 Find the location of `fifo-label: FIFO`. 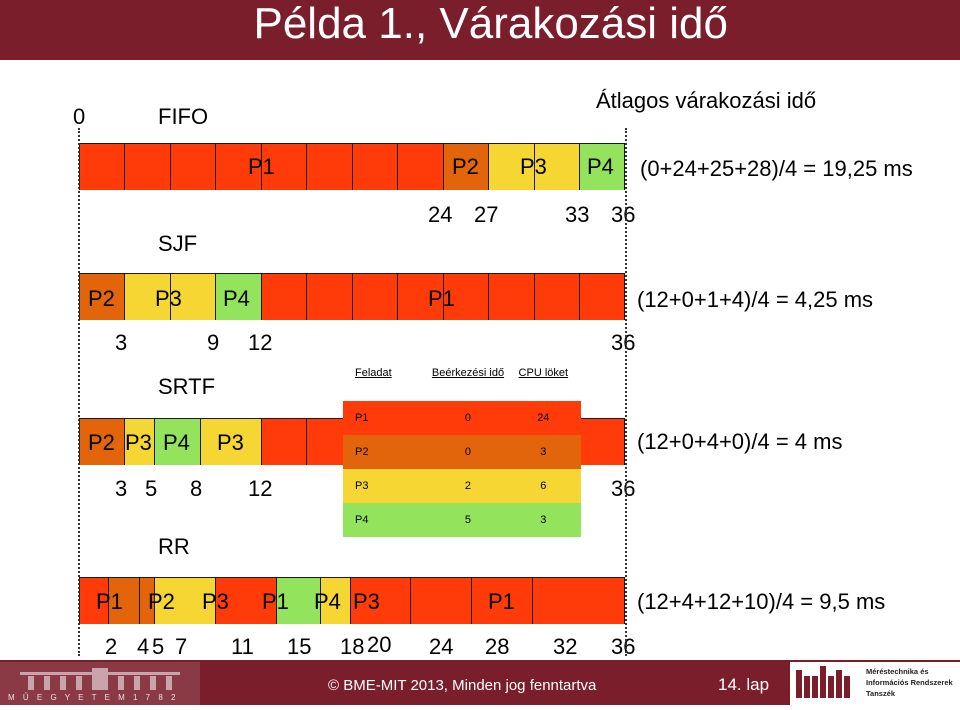

fifo-label: FIFO is located at coordinates (183, 116).